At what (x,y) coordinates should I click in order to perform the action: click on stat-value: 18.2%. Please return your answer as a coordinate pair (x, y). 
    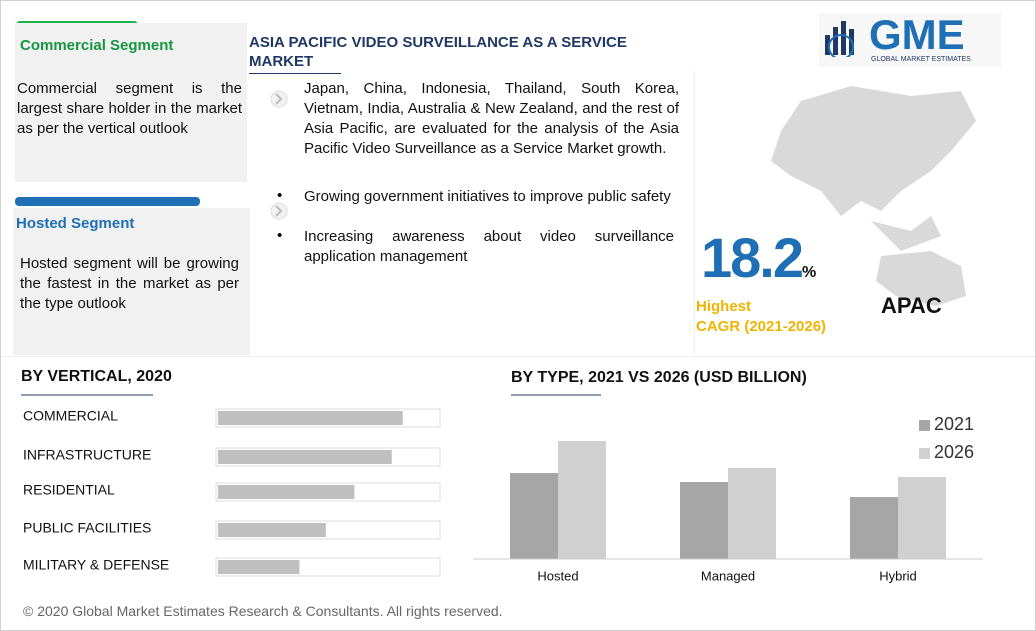
    Looking at the image, I should click on (758, 257).